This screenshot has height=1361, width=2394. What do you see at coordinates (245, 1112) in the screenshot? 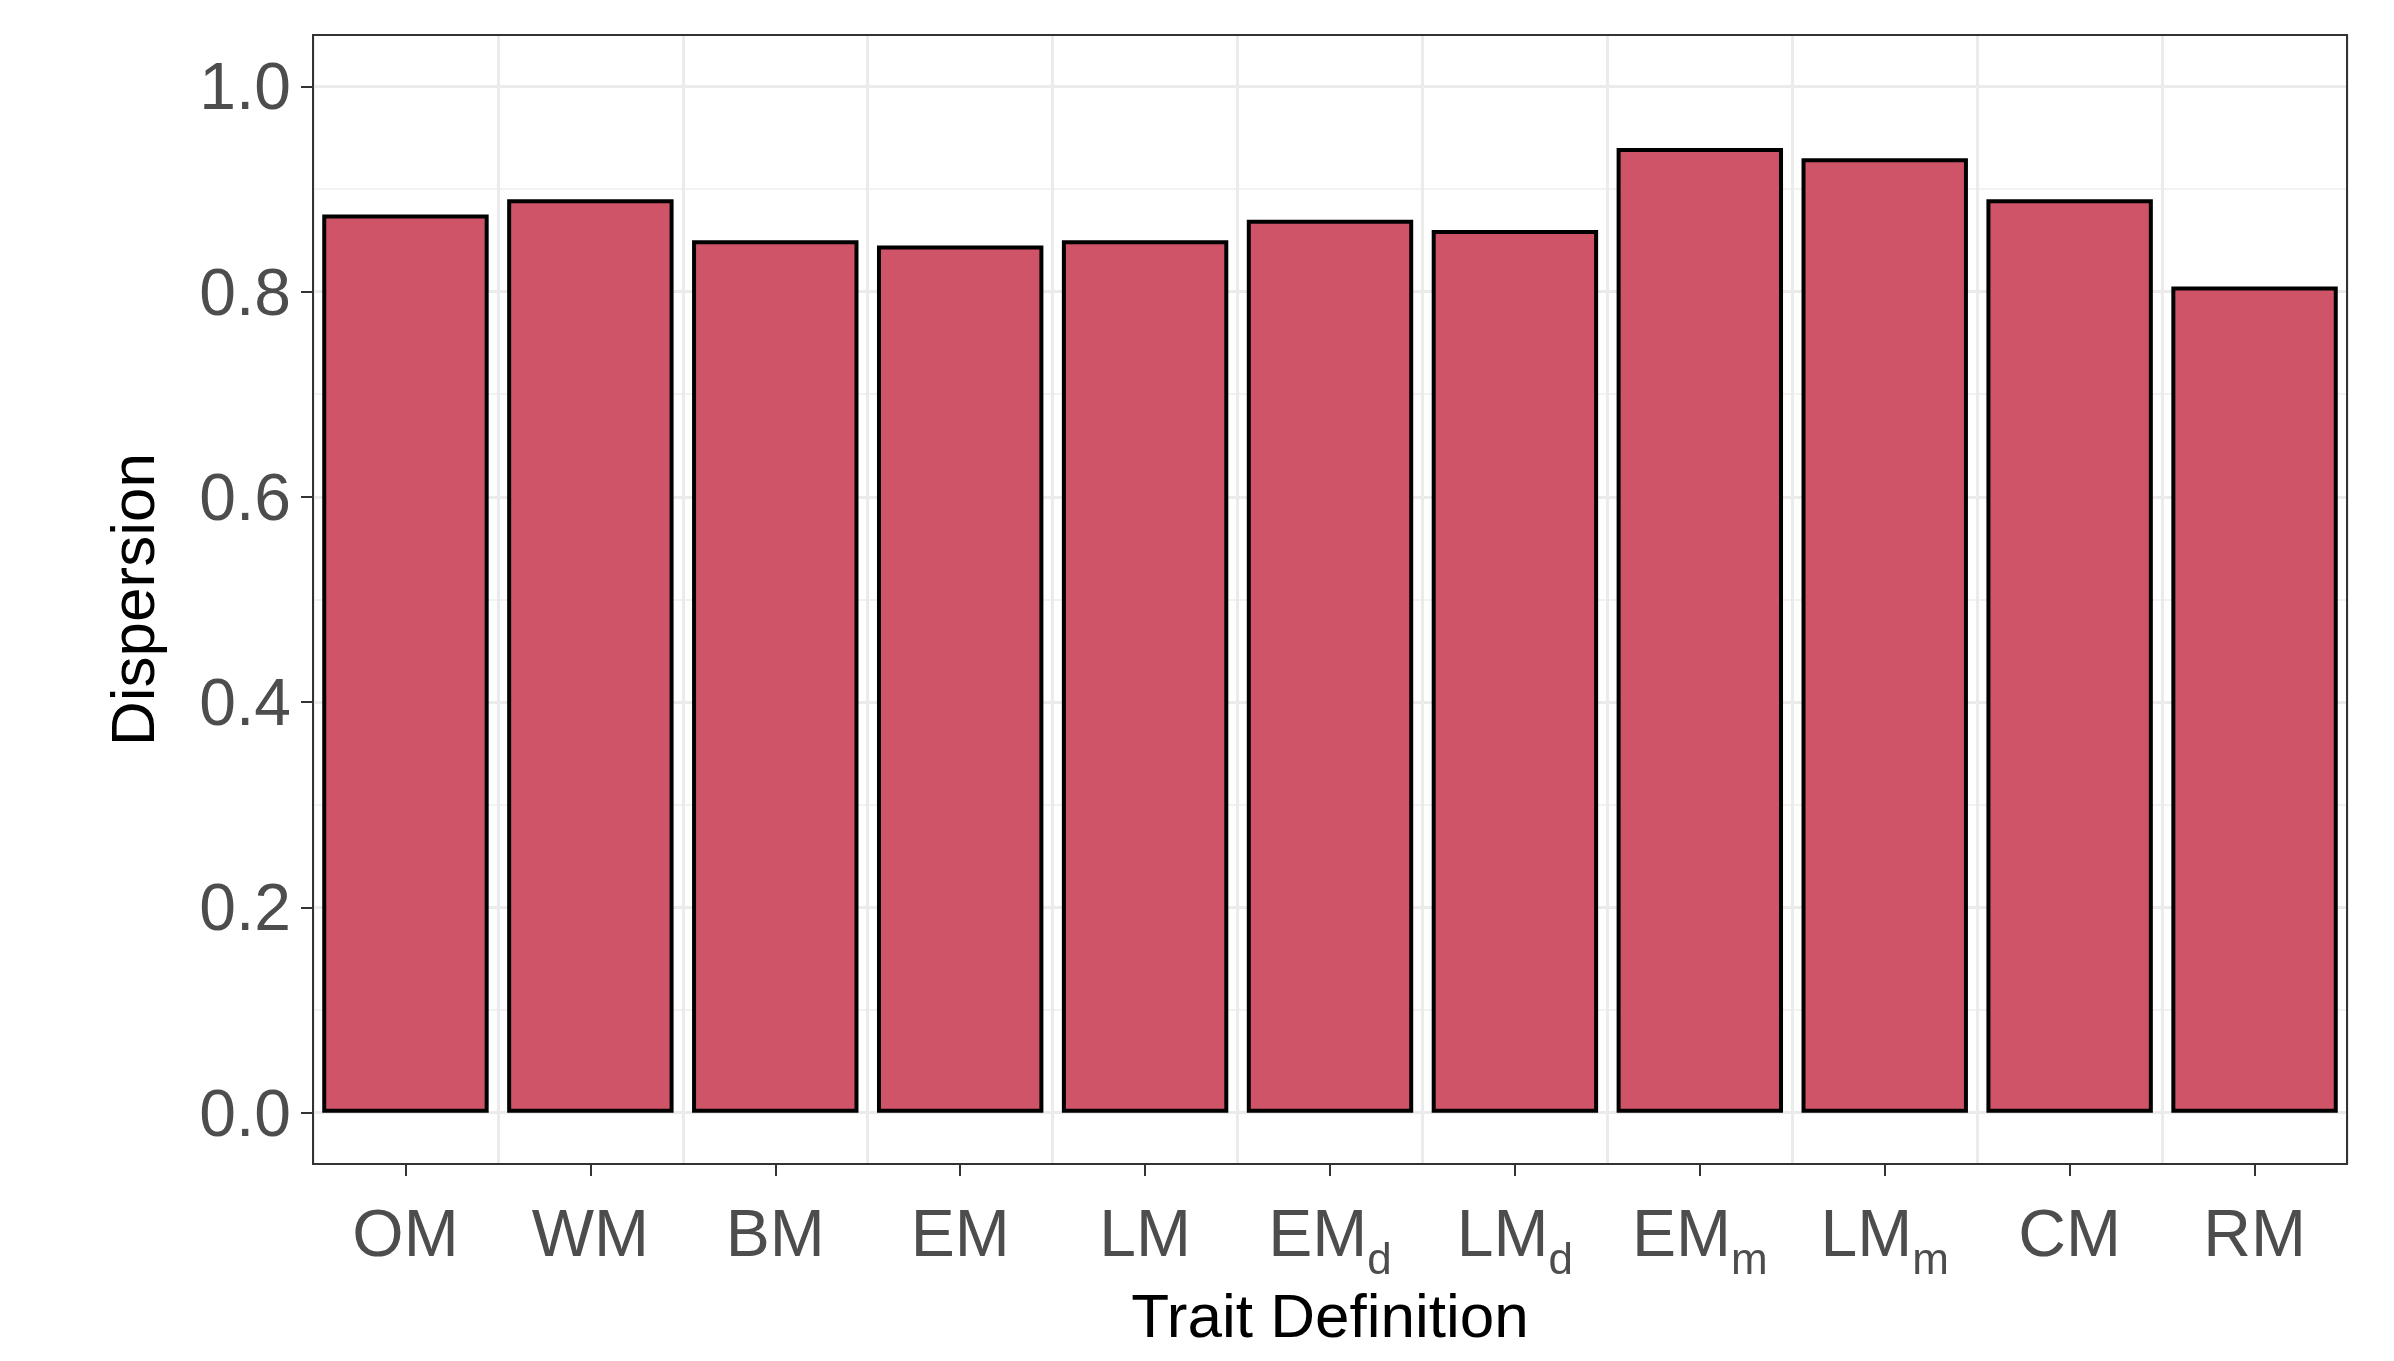
I see `y-tick-label: 0.0` at bounding box center [245, 1112].